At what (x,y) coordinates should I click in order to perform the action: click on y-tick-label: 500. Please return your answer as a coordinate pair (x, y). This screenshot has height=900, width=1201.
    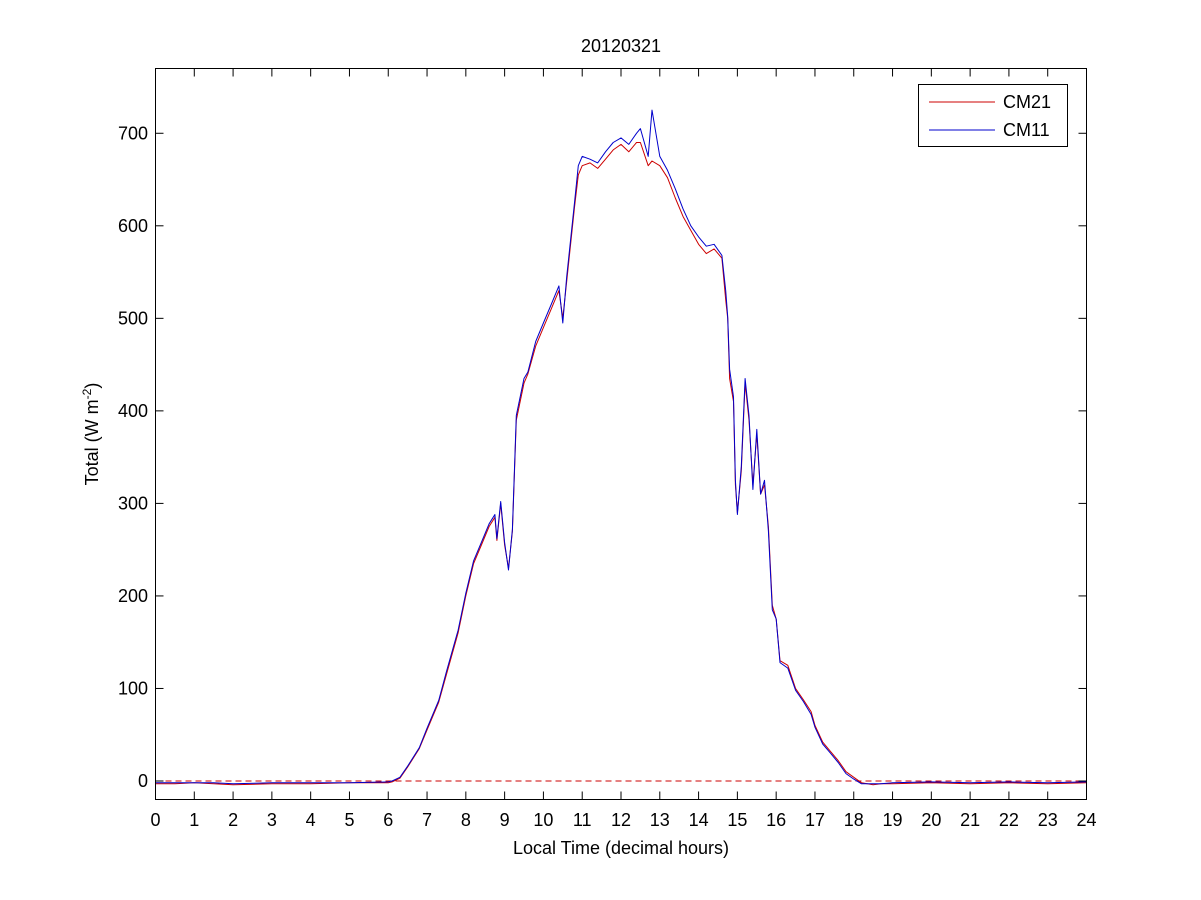
    Looking at the image, I should click on (133, 318).